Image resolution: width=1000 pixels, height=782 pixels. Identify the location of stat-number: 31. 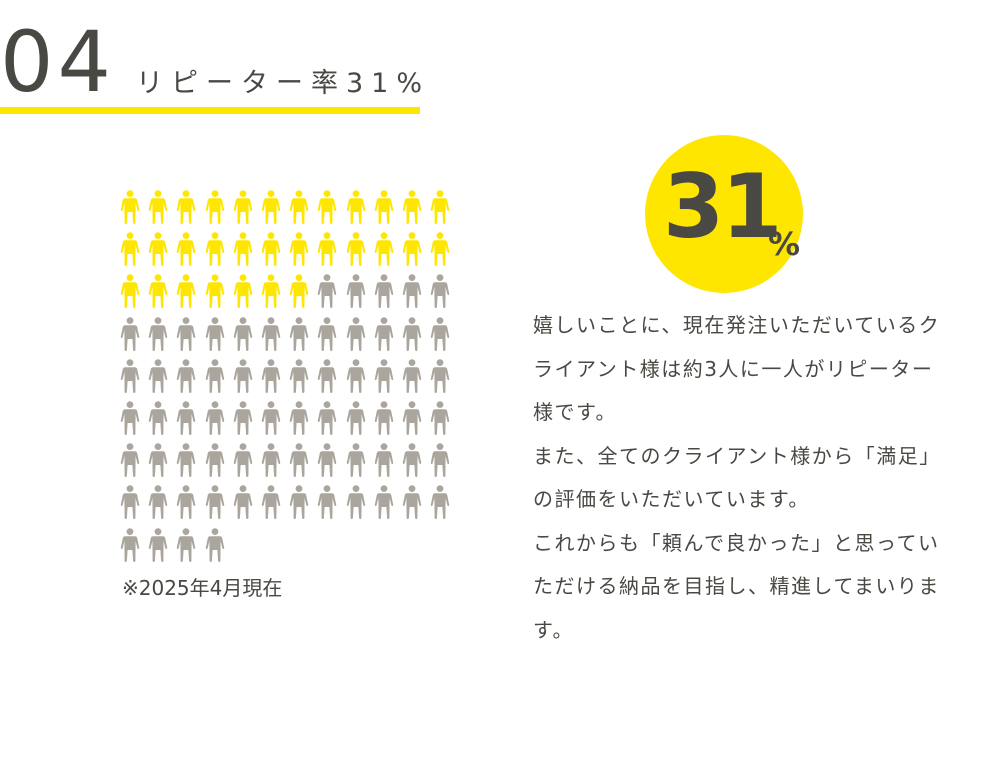
(722, 206).